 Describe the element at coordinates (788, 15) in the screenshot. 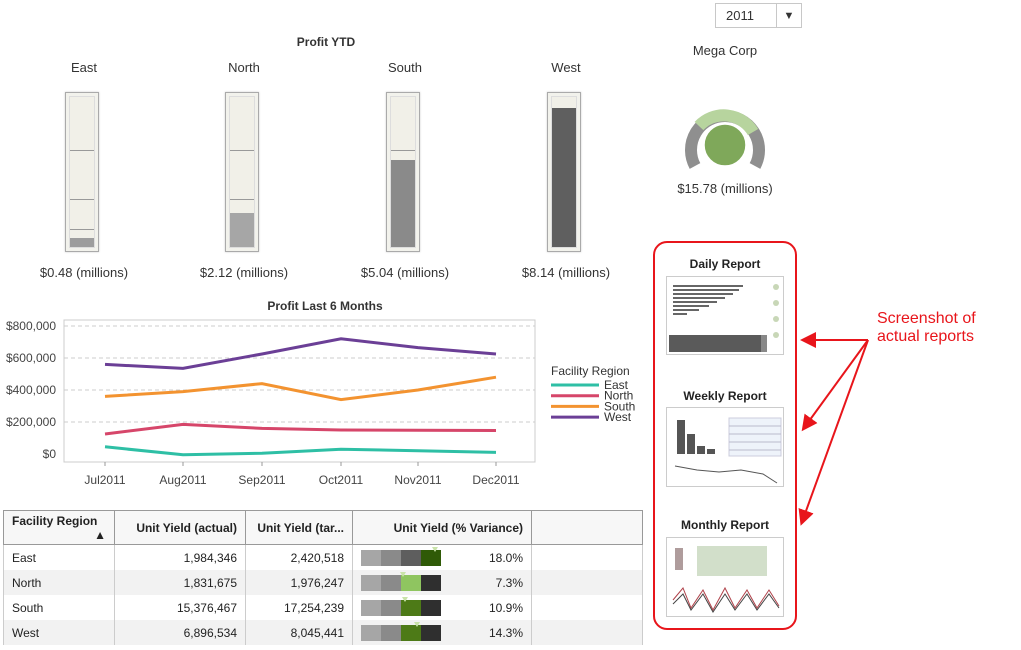

I see `dropdown-arrow-icon: ▼` at that location.